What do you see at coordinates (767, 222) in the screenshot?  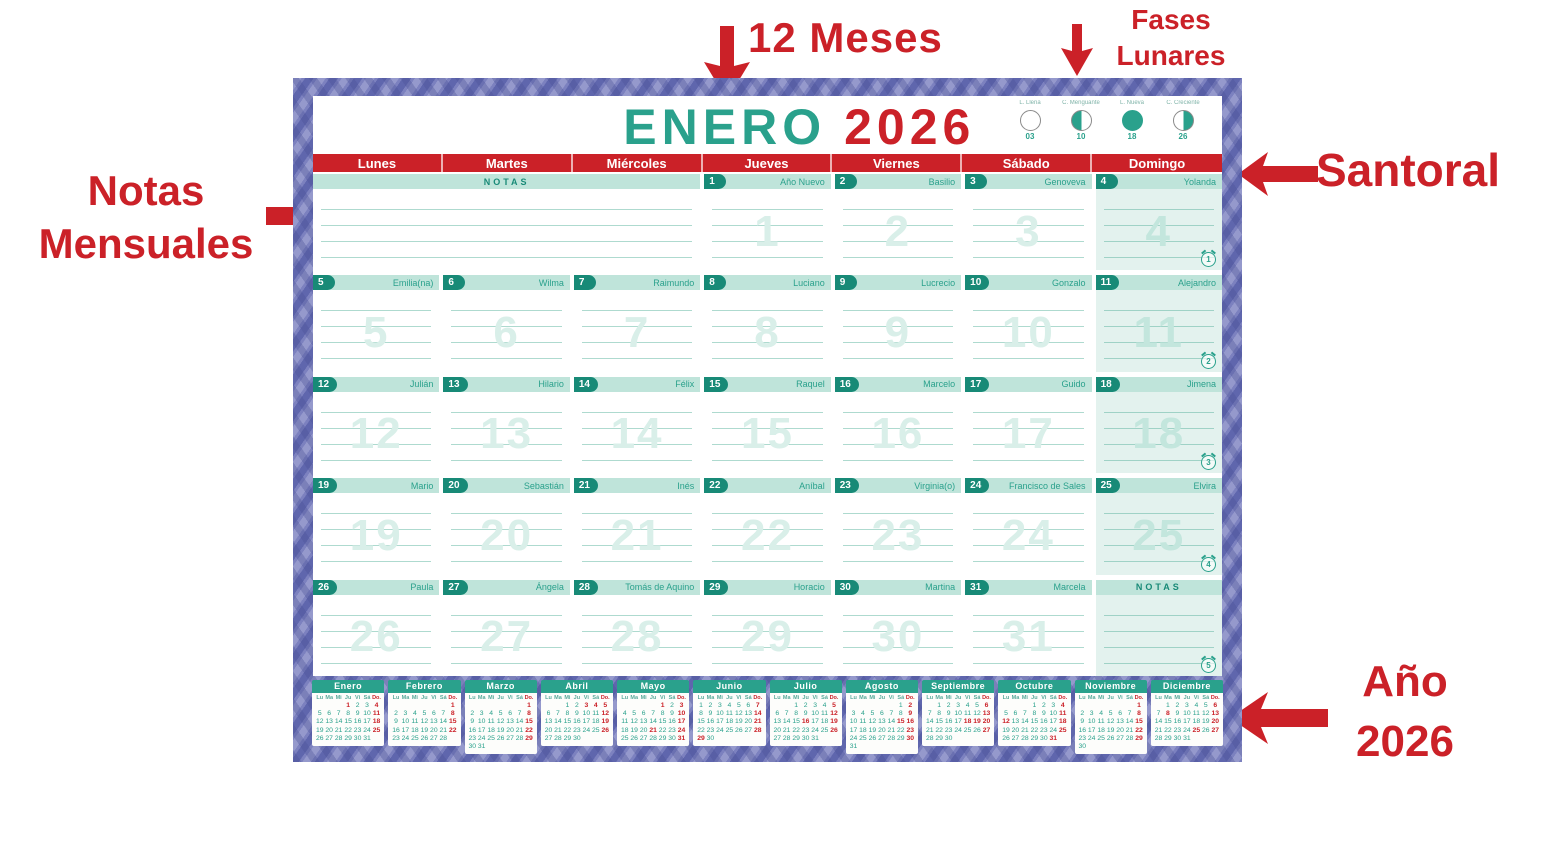 I see `day-cell-1: 1 Año Nuevo 1` at bounding box center [767, 222].